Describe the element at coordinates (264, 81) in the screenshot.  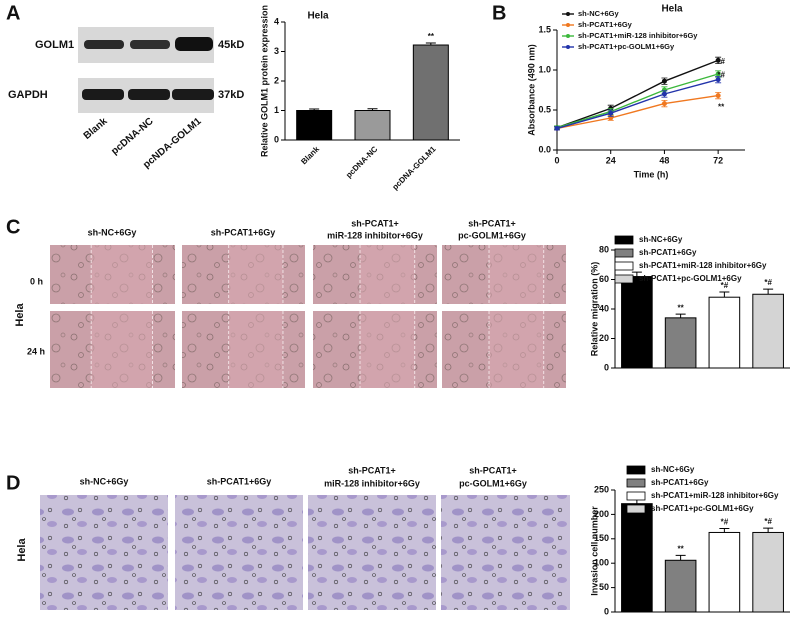
I see `y-axis-label: Relative GOLM1 protein expression` at that location.